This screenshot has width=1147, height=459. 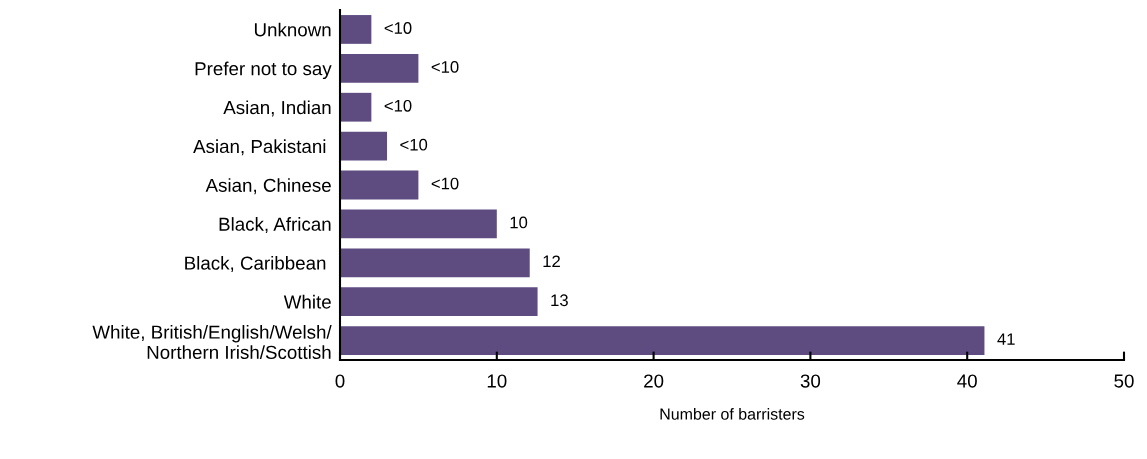 I want to click on y-tick-label: Asian, Chinese, so click(x=268, y=186).